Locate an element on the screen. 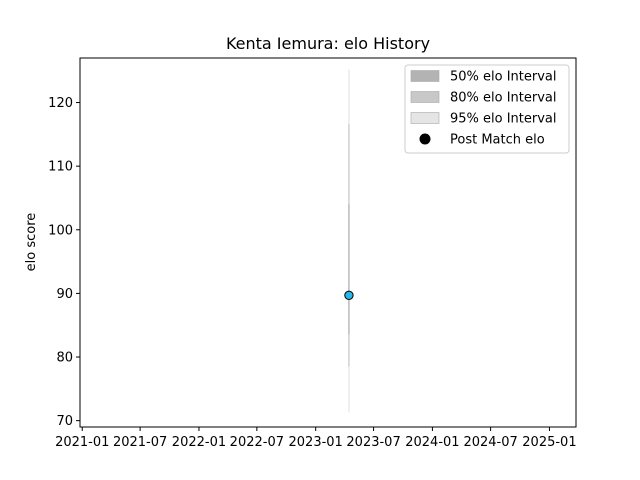  legend-label: 95% elo Interval is located at coordinates (503, 119).